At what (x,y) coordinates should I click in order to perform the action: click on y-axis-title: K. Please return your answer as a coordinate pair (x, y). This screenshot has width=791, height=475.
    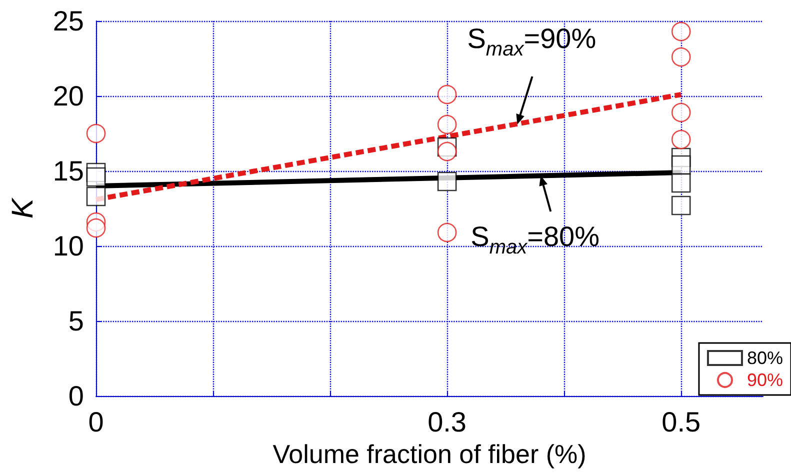
    Looking at the image, I should click on (23, 207).